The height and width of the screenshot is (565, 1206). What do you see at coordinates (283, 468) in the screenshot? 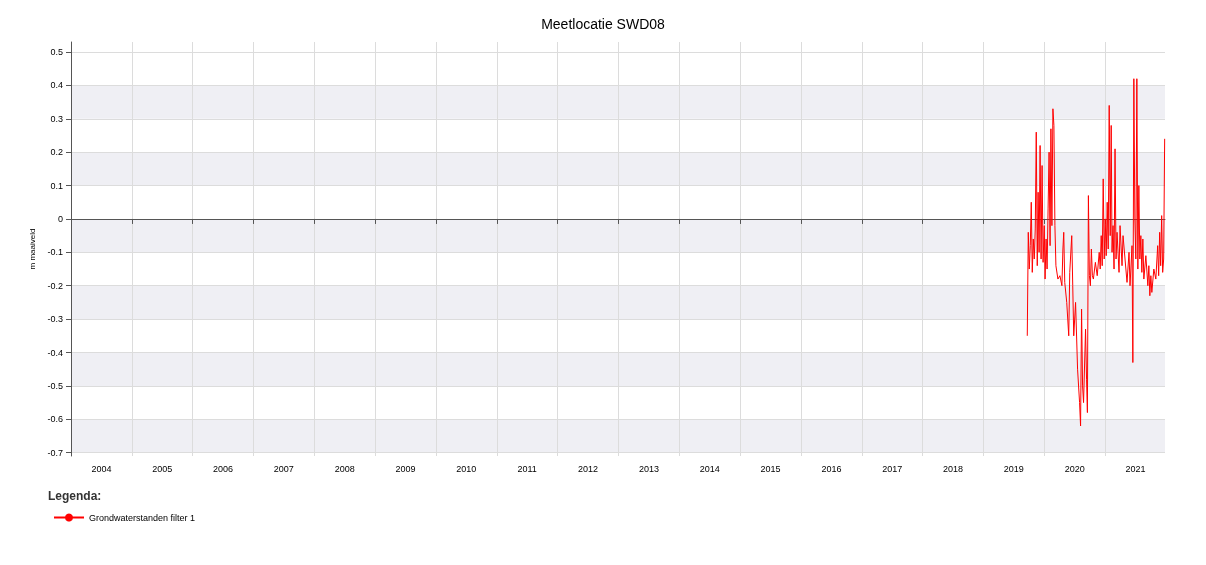
I see `x-tick-label: 2007` at bounding box center [283, 468].